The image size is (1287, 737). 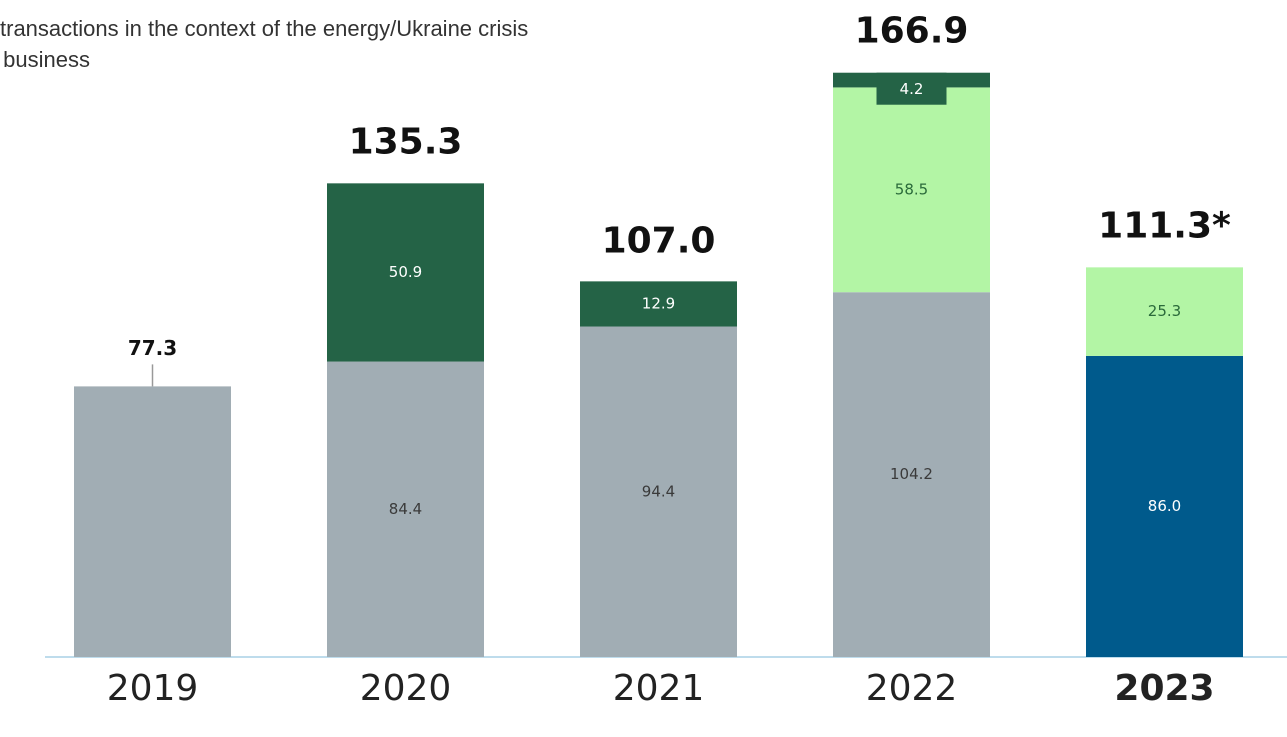 I want to click on x-tick-label: 2022, so click(x=912, y=688).